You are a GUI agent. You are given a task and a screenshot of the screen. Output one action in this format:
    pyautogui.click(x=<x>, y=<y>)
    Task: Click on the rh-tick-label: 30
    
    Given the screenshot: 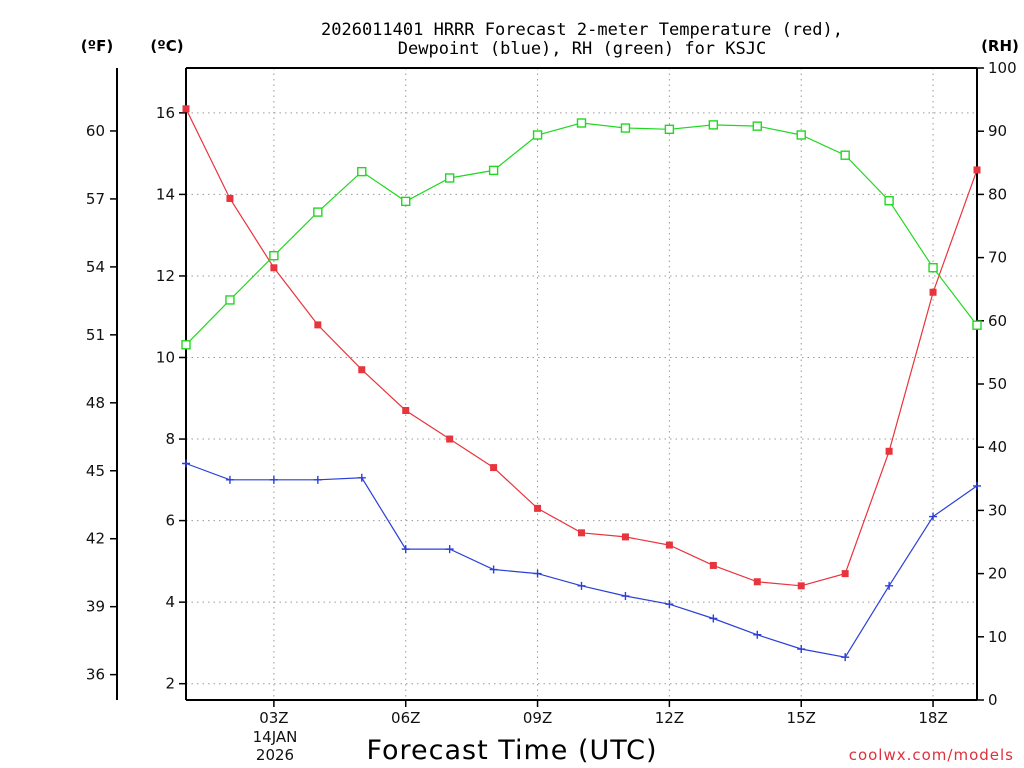 What is the action you would take?
    pyautogui.click(x=997, y=510)
    